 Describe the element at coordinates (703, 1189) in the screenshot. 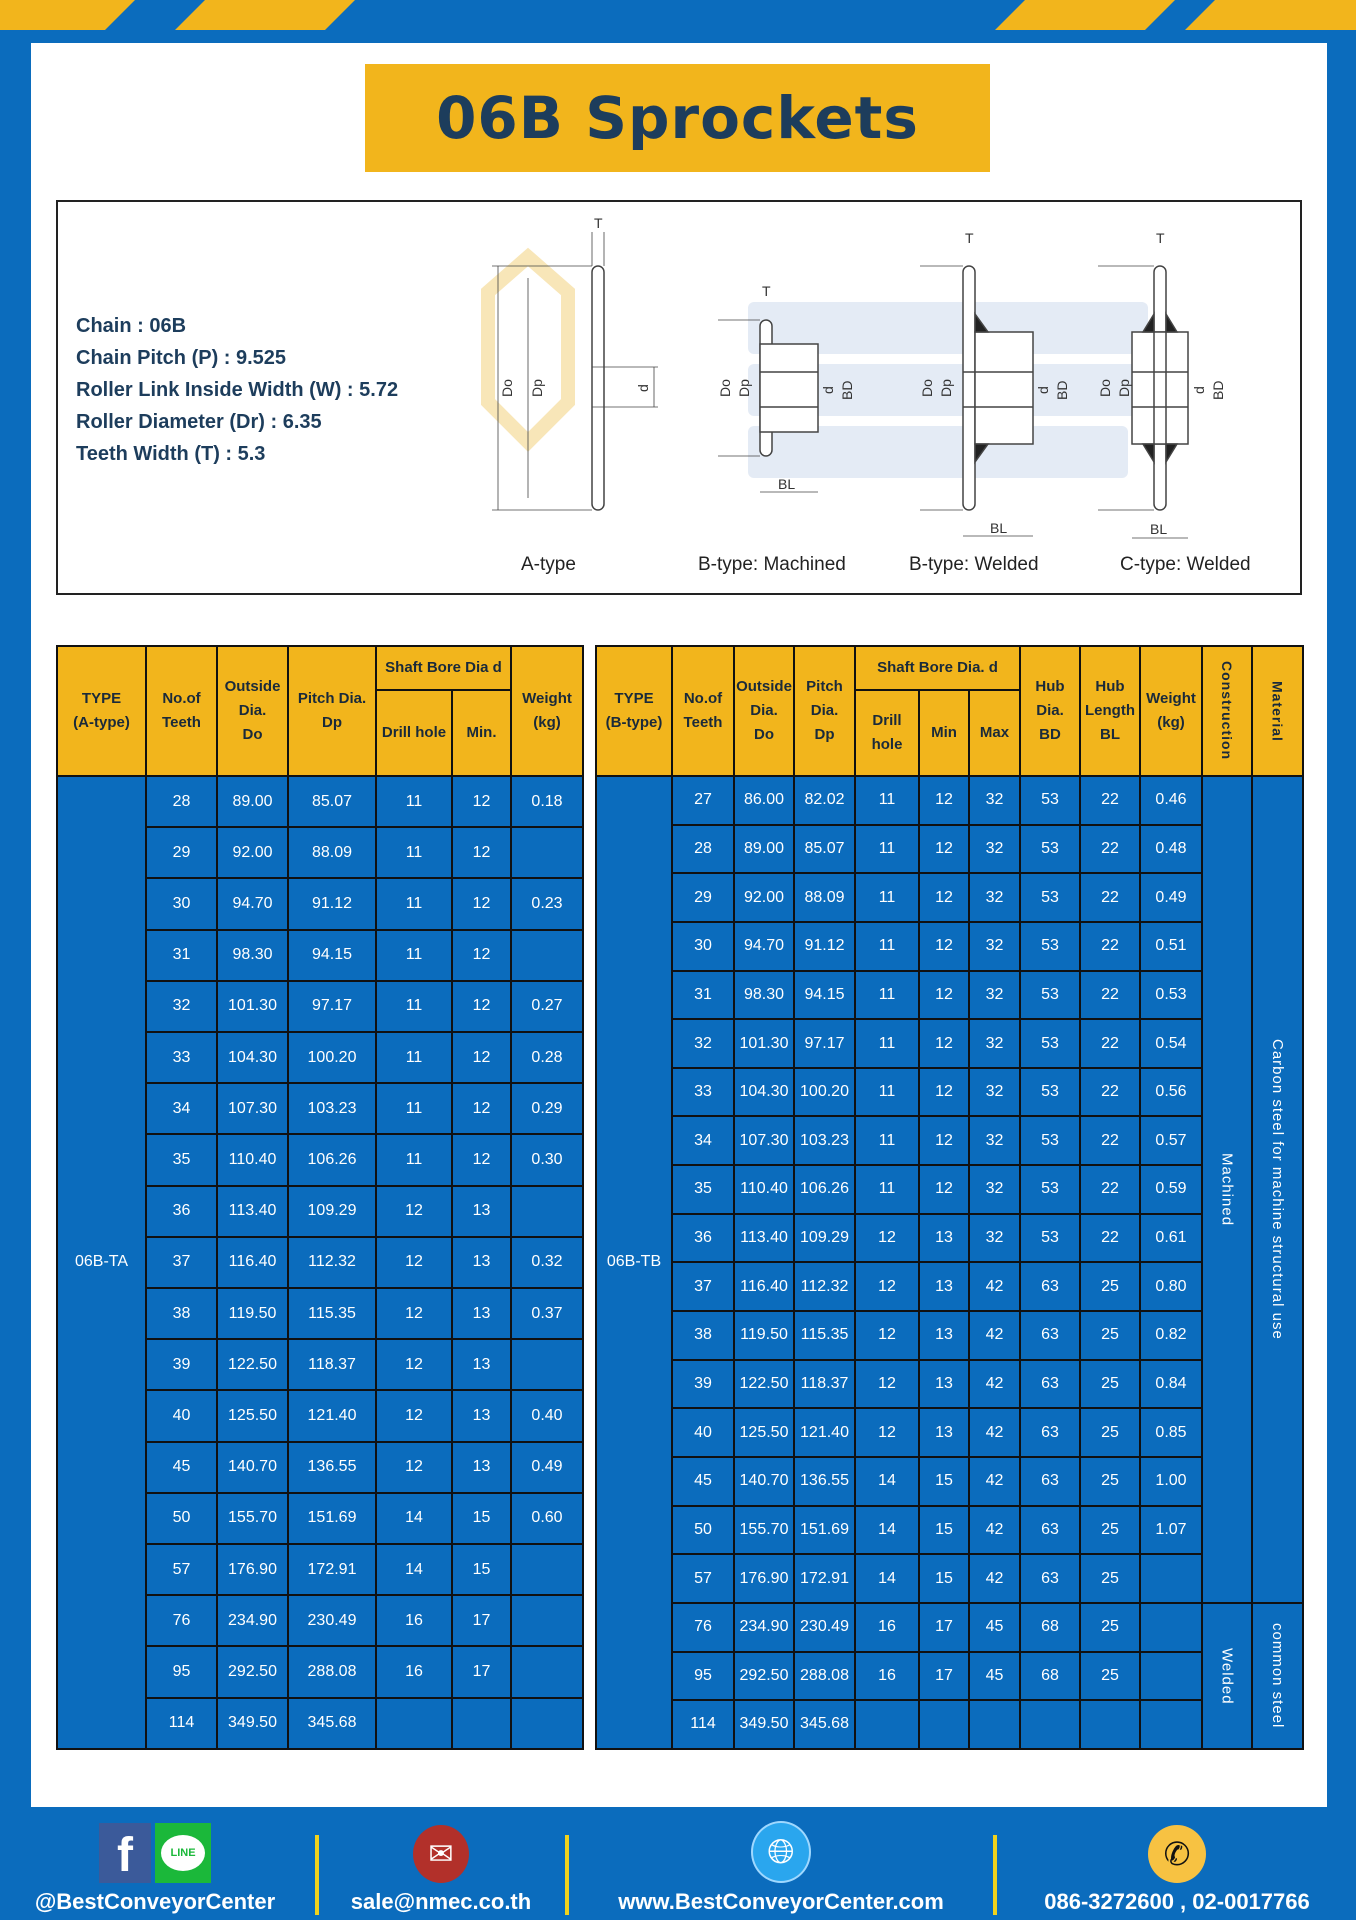

I see `cell-teeth: 35` at that location.